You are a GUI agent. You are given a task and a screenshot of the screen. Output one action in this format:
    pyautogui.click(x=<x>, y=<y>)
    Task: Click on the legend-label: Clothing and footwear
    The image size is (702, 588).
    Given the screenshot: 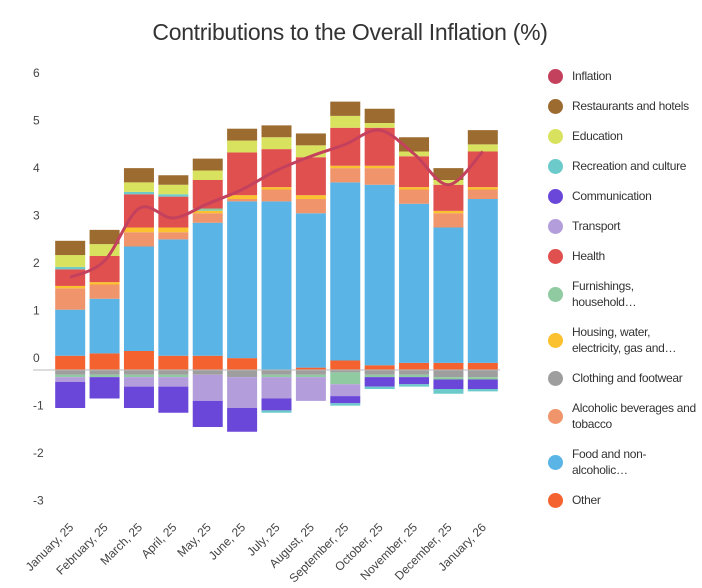 What is the action you would take?
    pyautogui.click(x=627, y=378)
    